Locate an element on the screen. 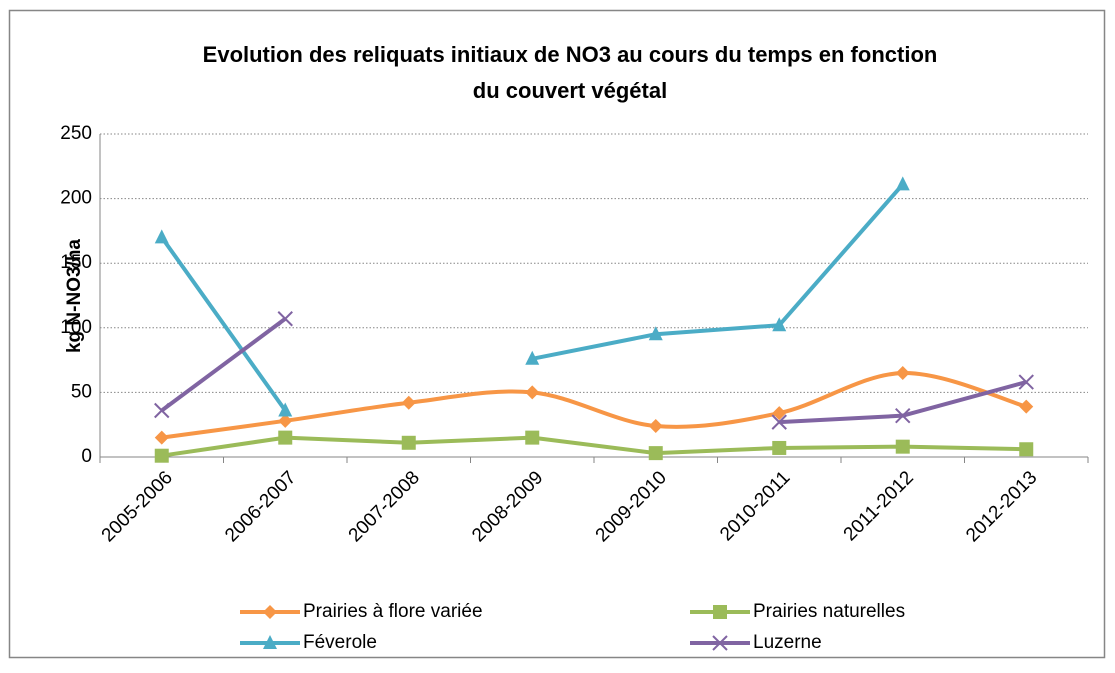  y-tick-label: 200 is located at coordinates (76, 198).